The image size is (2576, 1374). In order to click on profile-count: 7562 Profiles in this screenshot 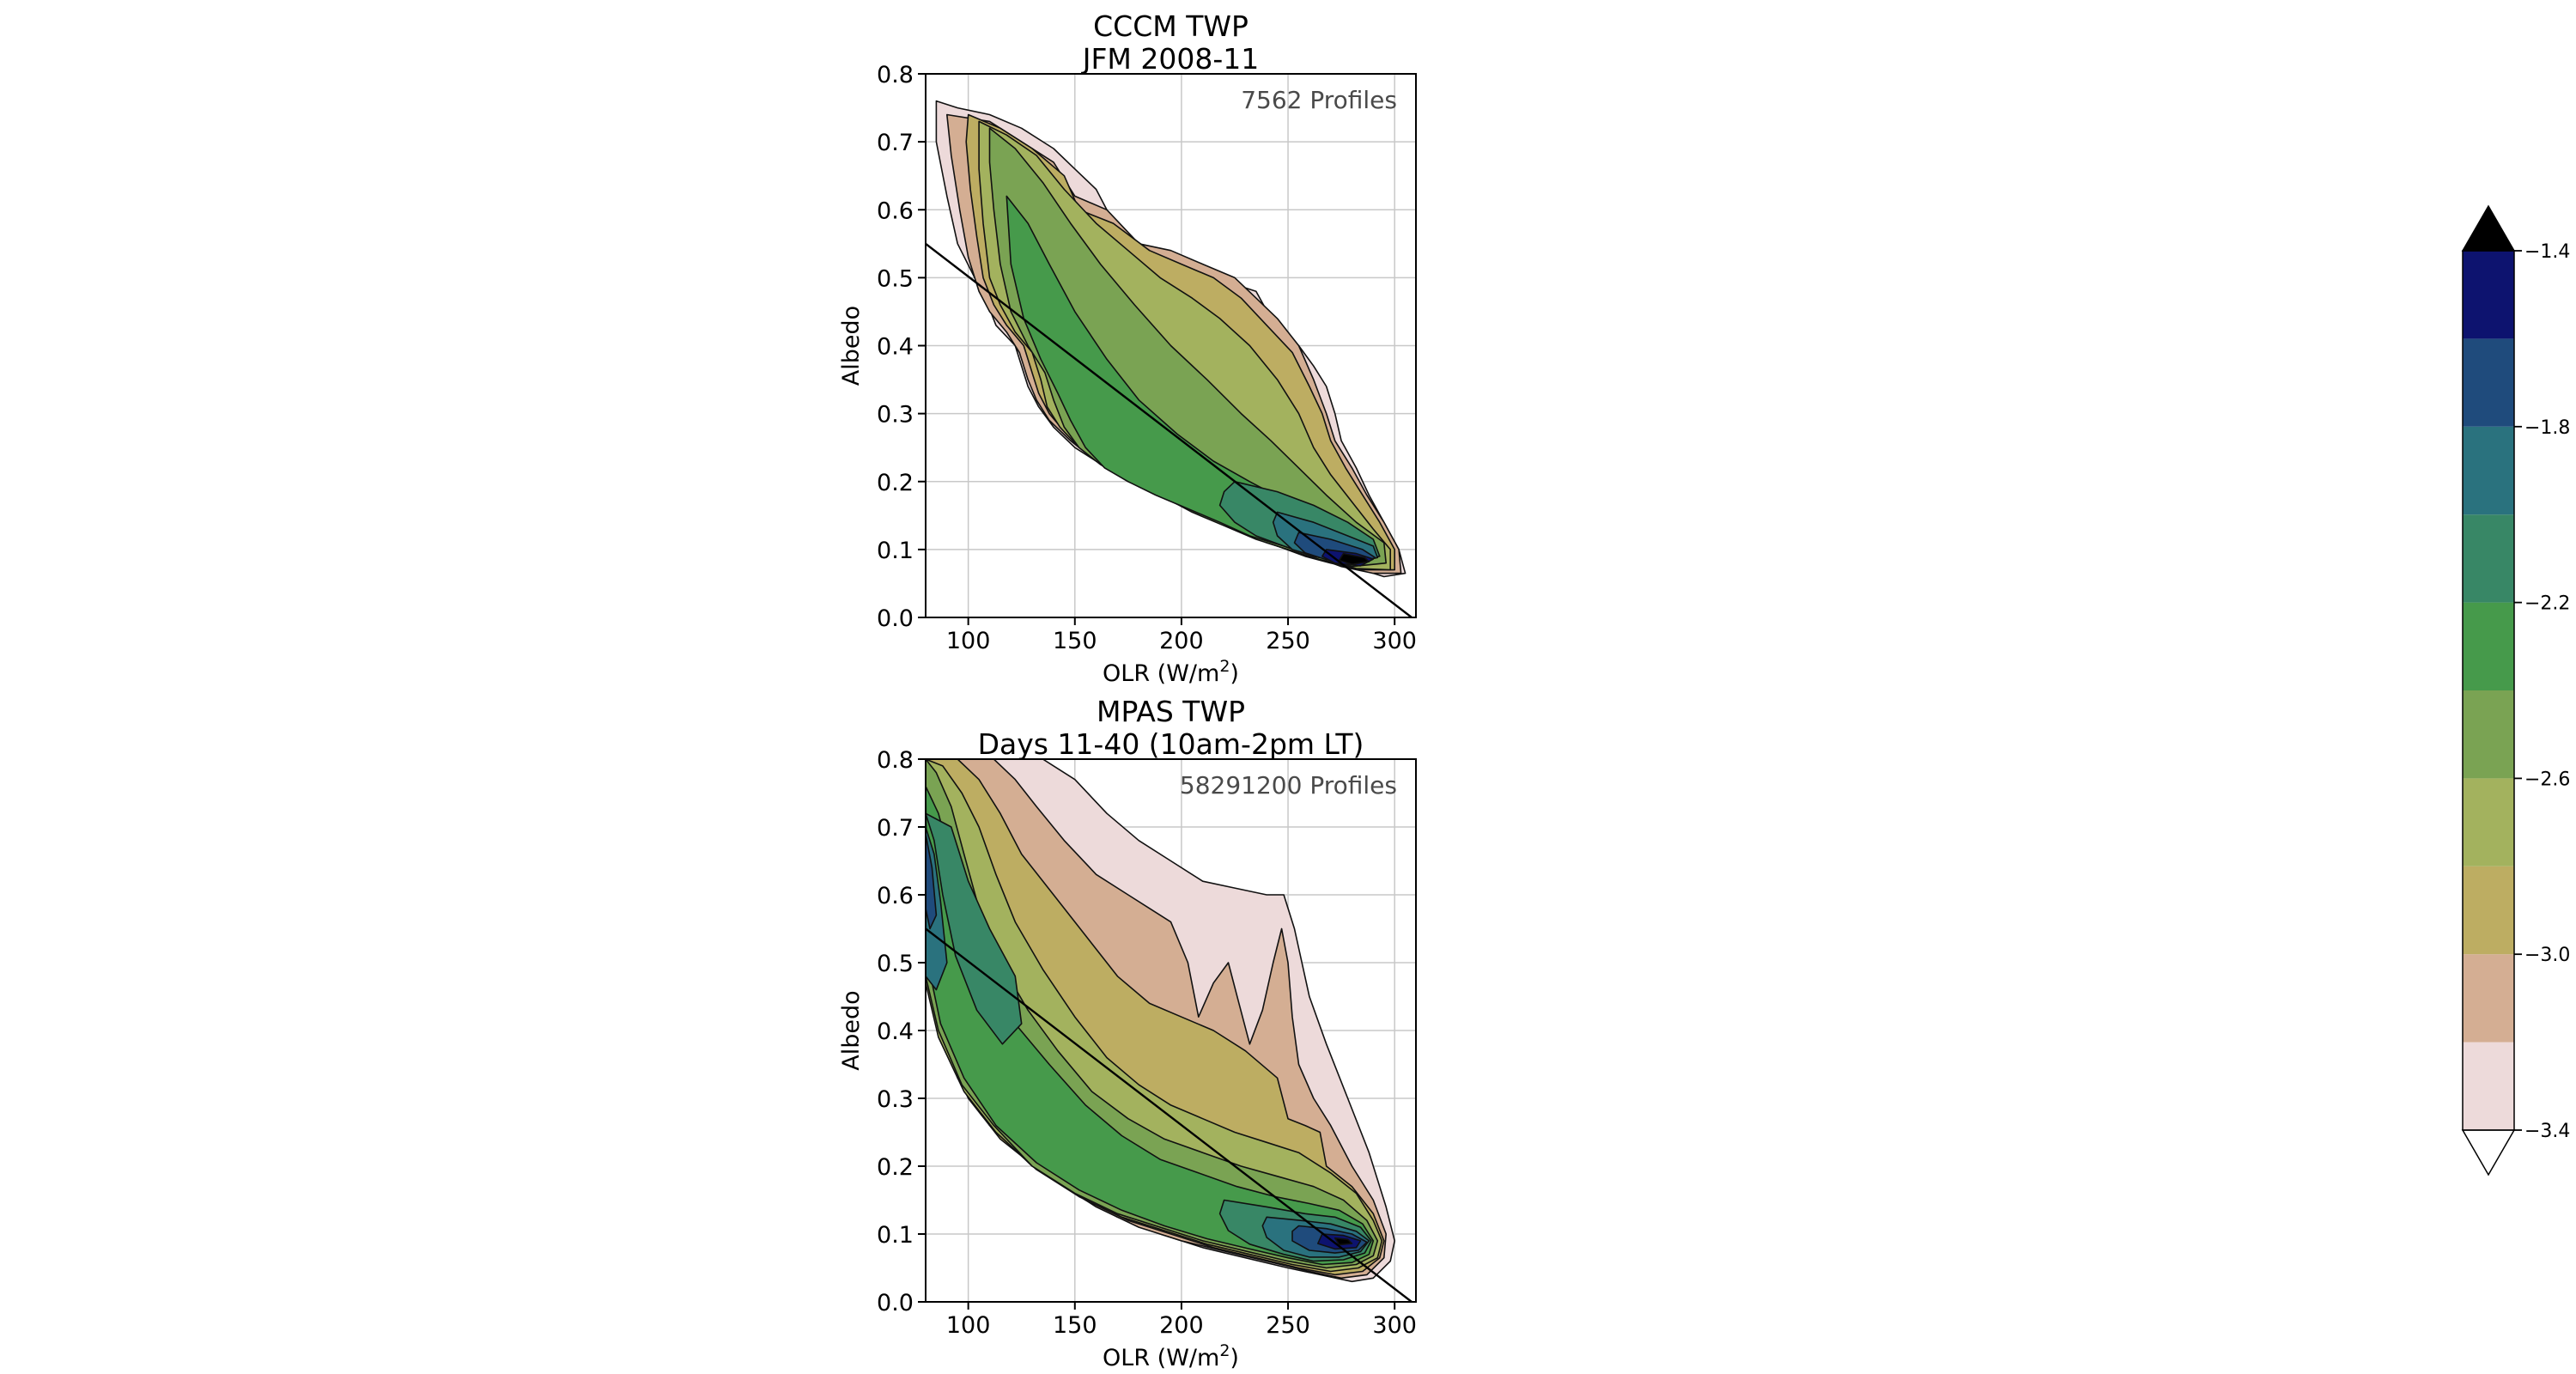, I will do `click(1319, 100)`.